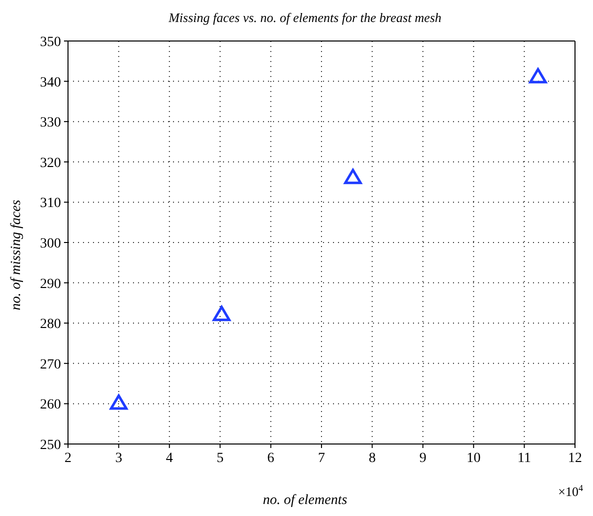 The image size is (593, 516). Describe the element at coordinates (50, 405) in the screenshot. I see `y-tick-label: 260` at that location.